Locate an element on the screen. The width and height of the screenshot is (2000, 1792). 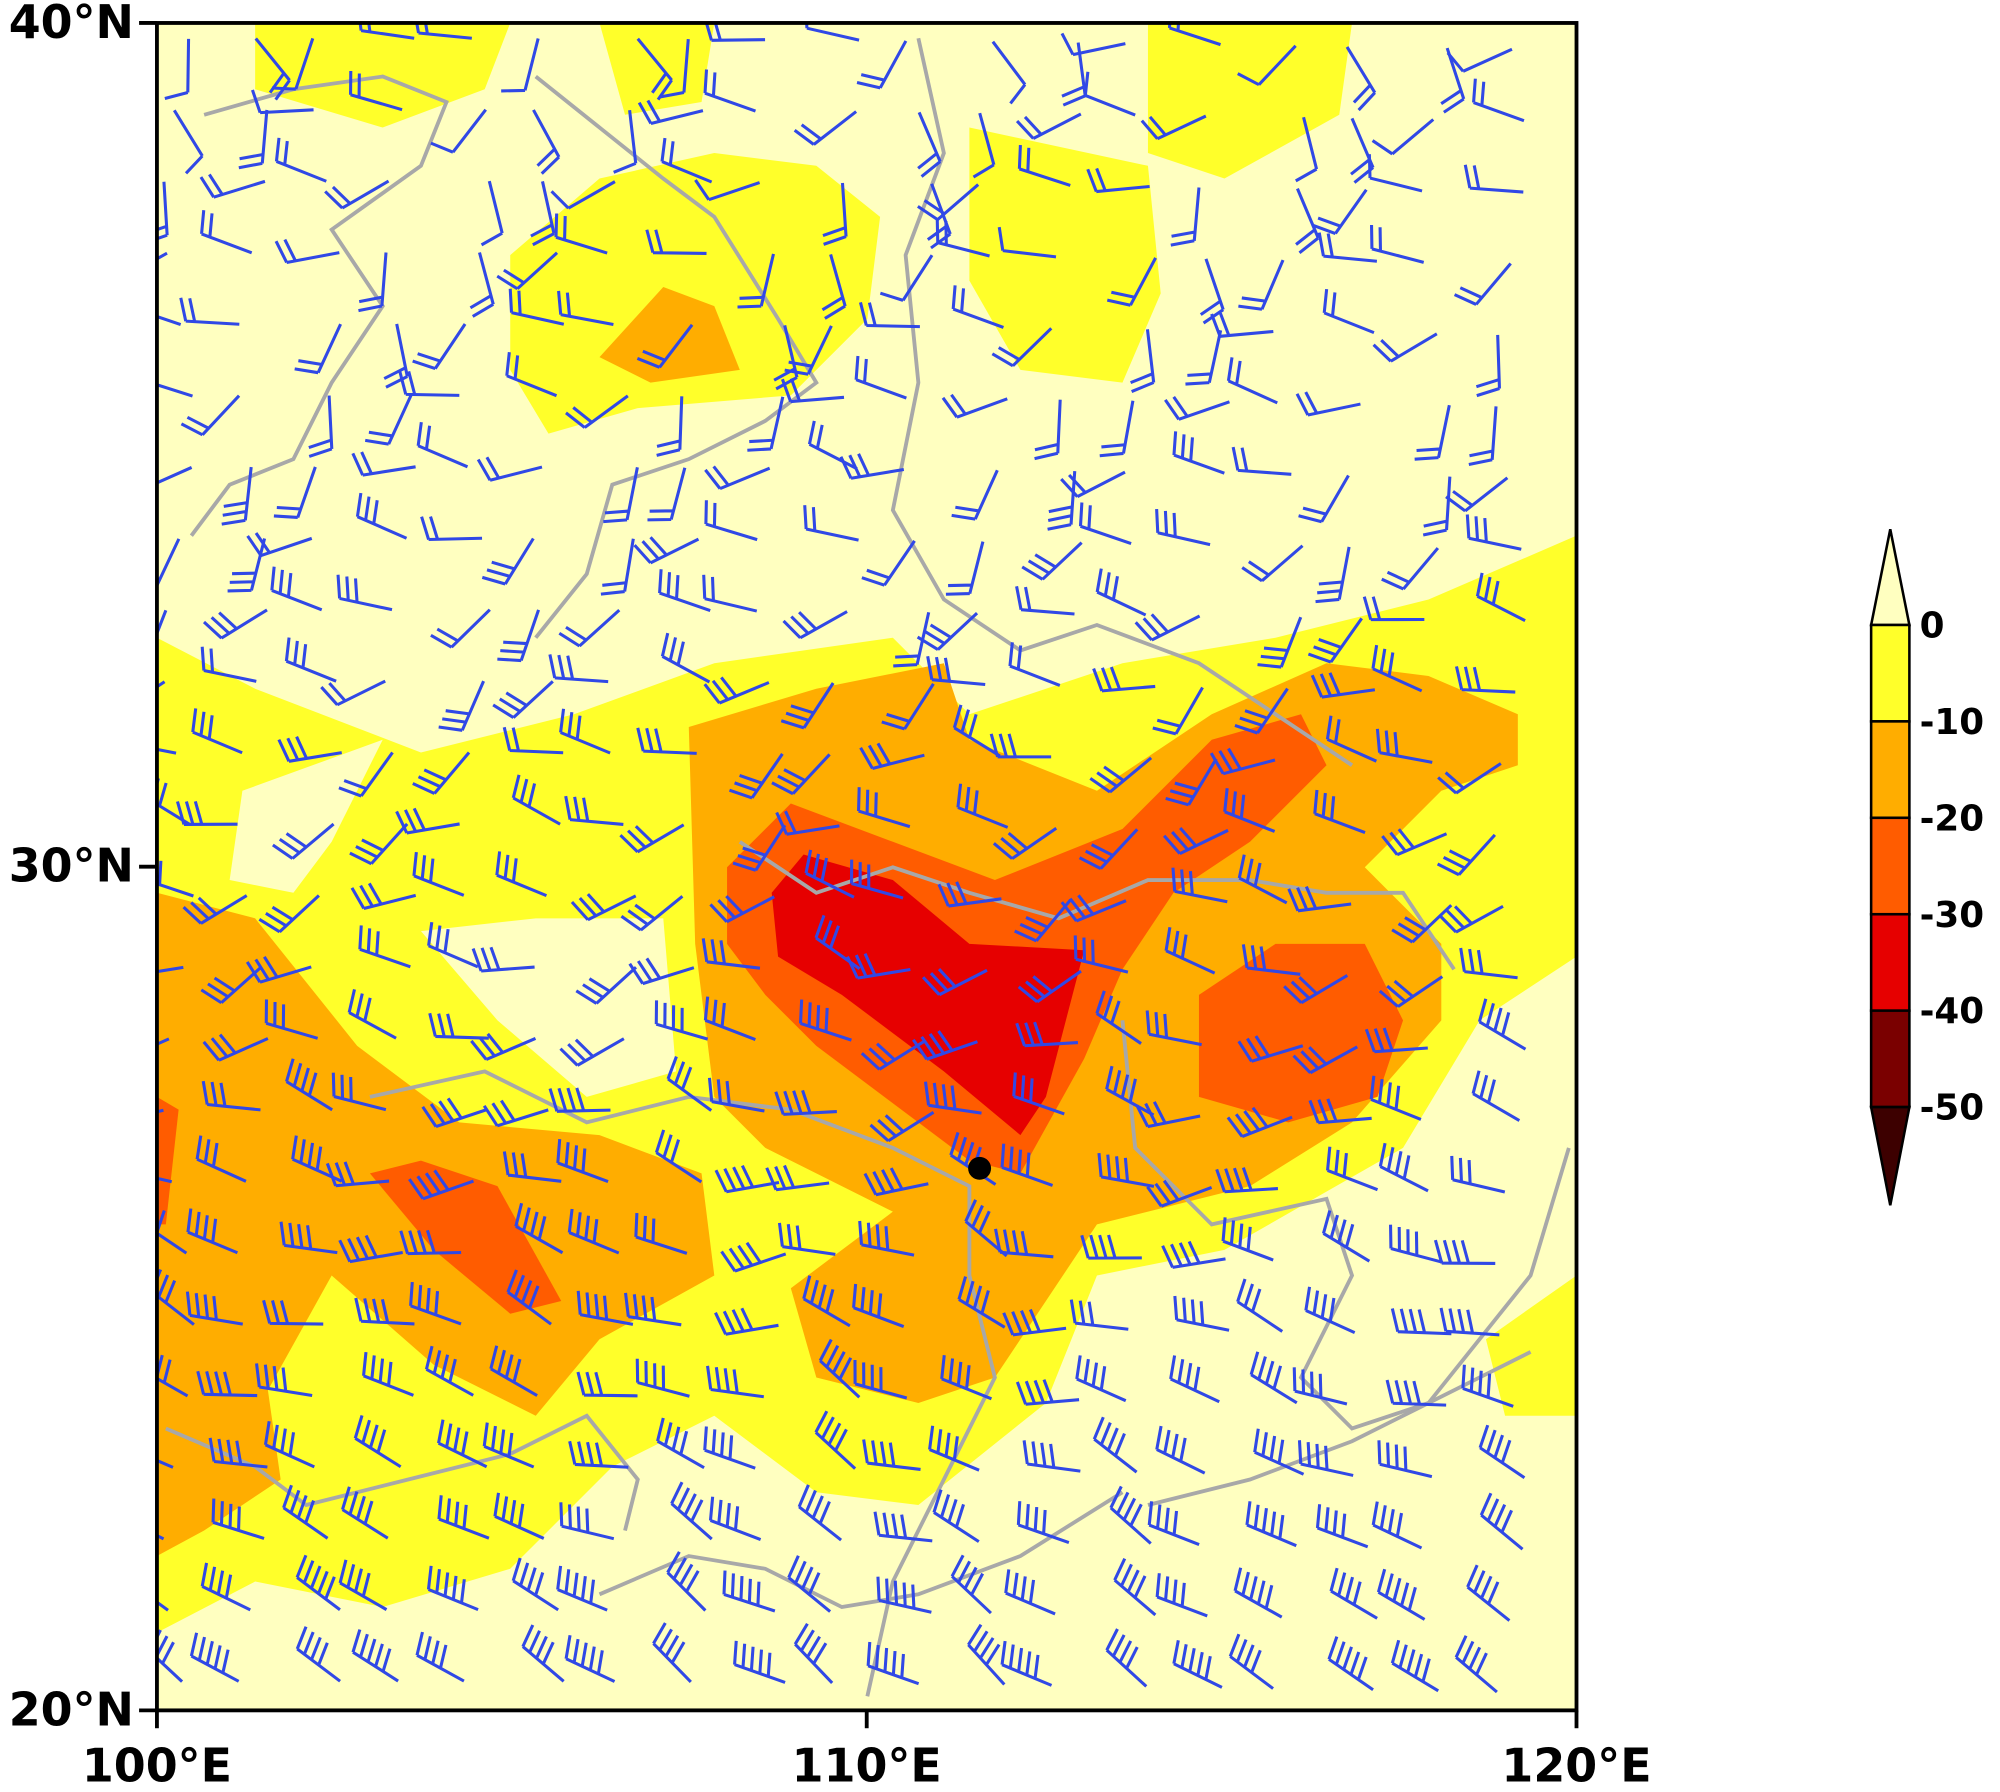
colorbar-box is located at coordinates (1890, 1059).